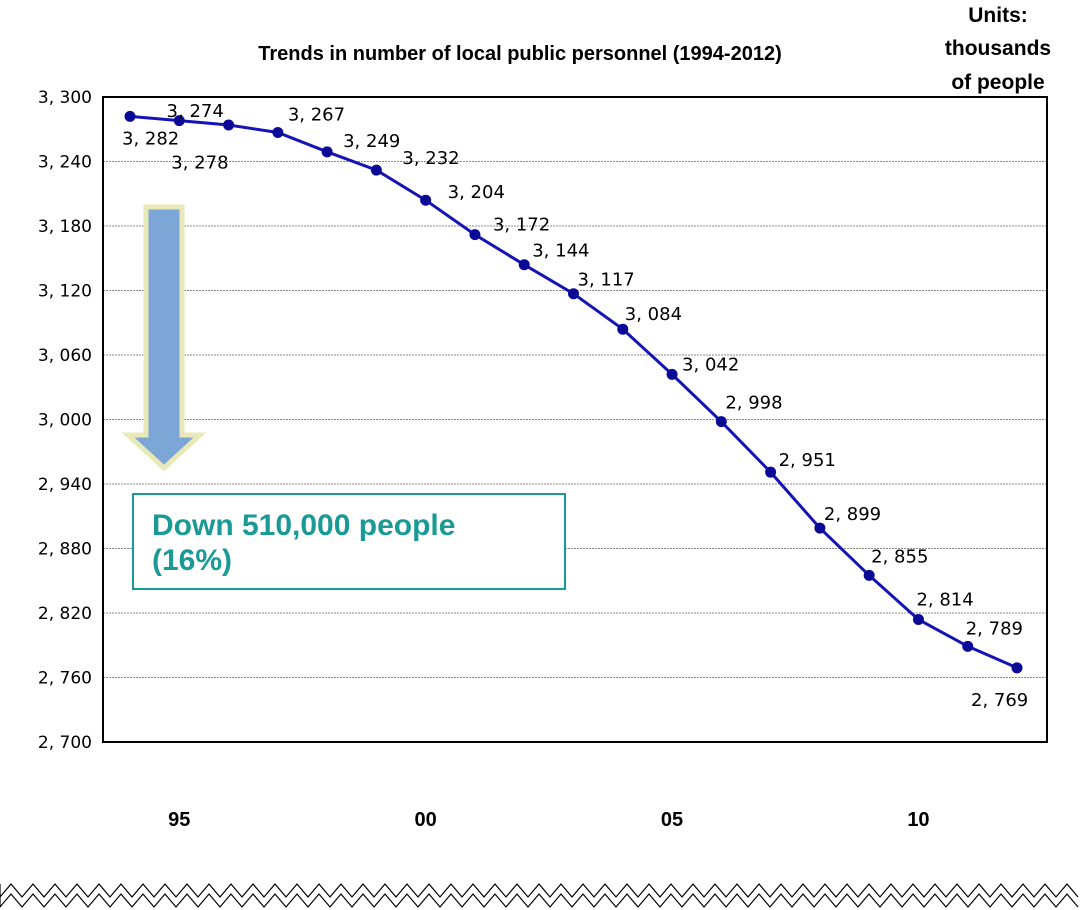 The height and width of the screenshot is (910, 1084). Describe the element at coordinates (918, 820) in the screenshot. I see `x-tick-label: 10` at that location.